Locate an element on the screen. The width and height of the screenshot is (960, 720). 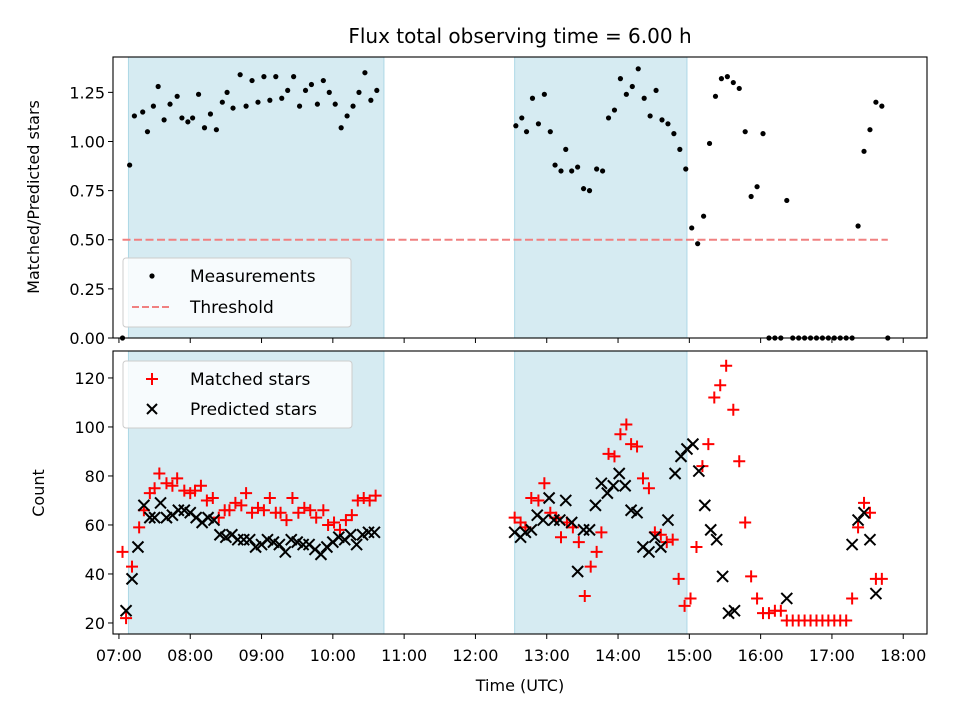
y-tick-label: 60 is located at coordinates (95, 525).